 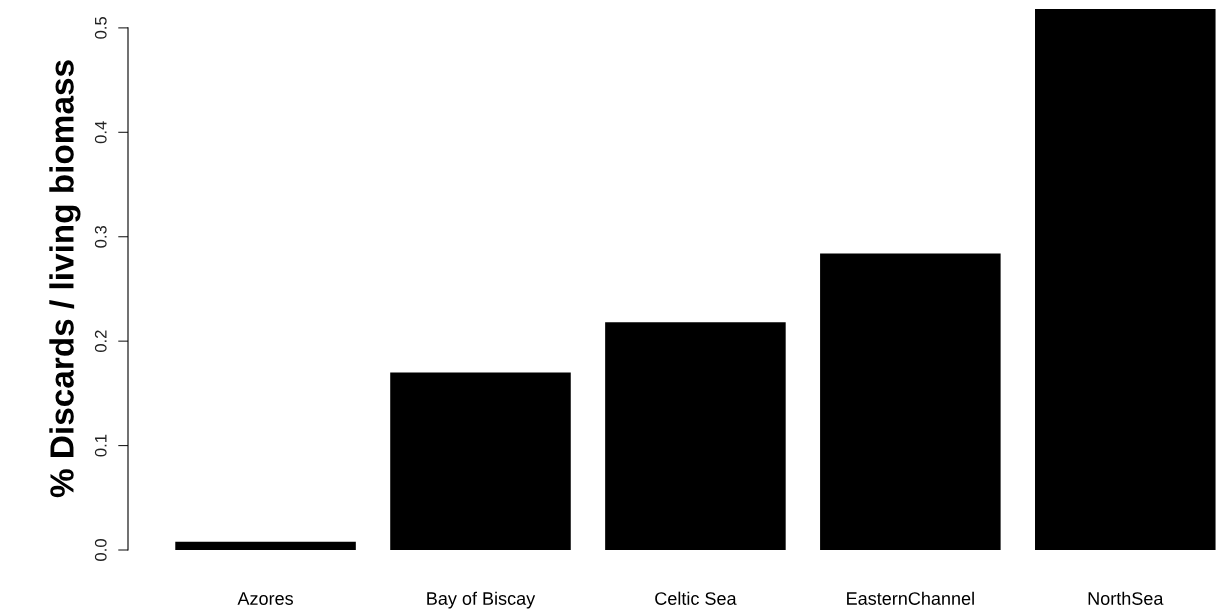 I want to click on y-tick-label: 0.2, so click(x=100, y=341).